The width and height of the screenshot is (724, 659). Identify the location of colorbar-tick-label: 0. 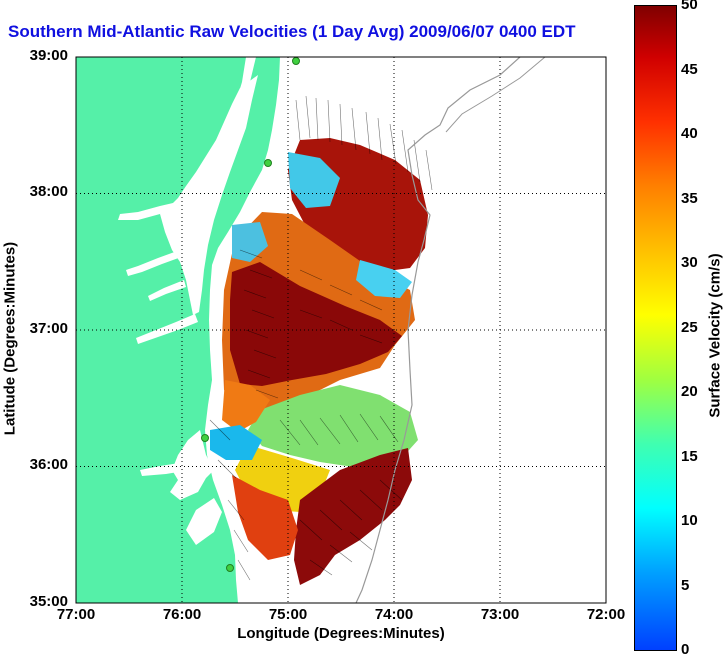
(685, 649).